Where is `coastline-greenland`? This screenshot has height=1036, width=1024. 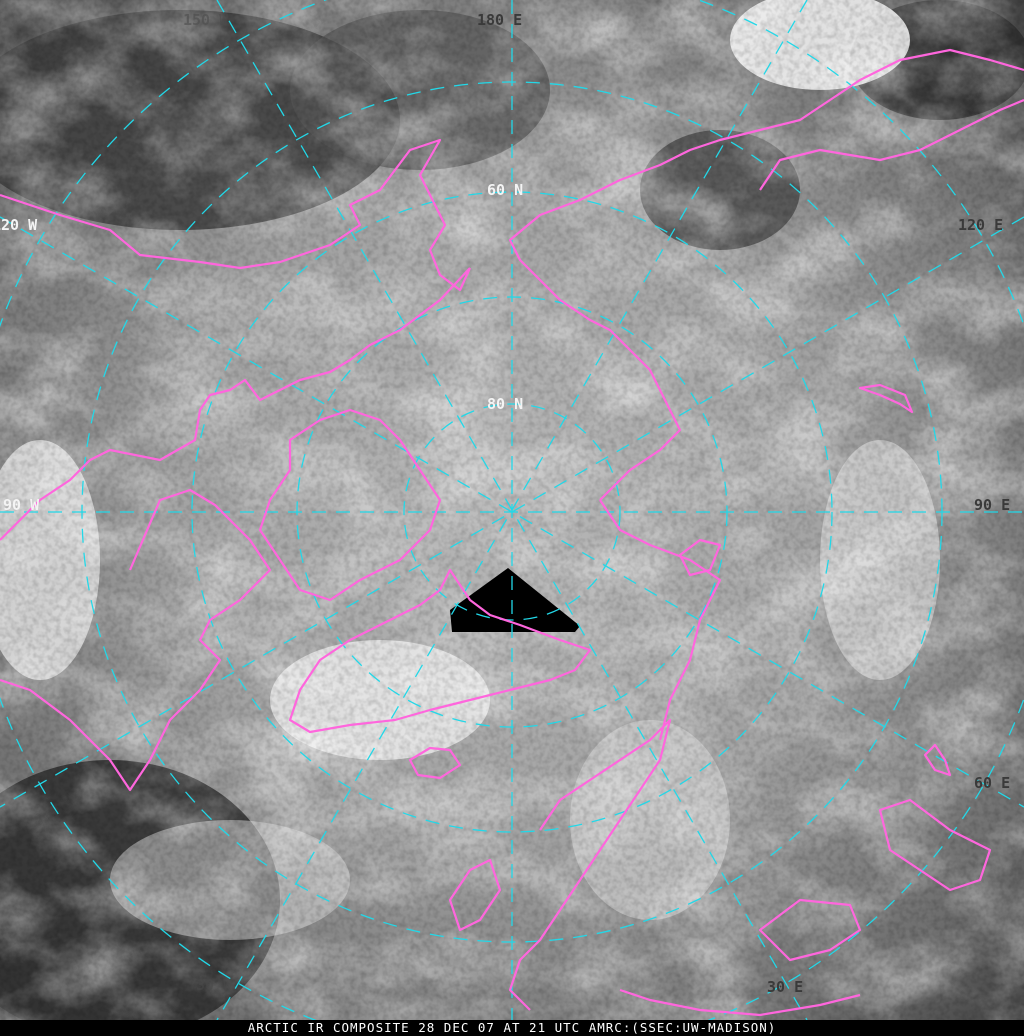 coastline-greenland is located at coordinates (440, 651).